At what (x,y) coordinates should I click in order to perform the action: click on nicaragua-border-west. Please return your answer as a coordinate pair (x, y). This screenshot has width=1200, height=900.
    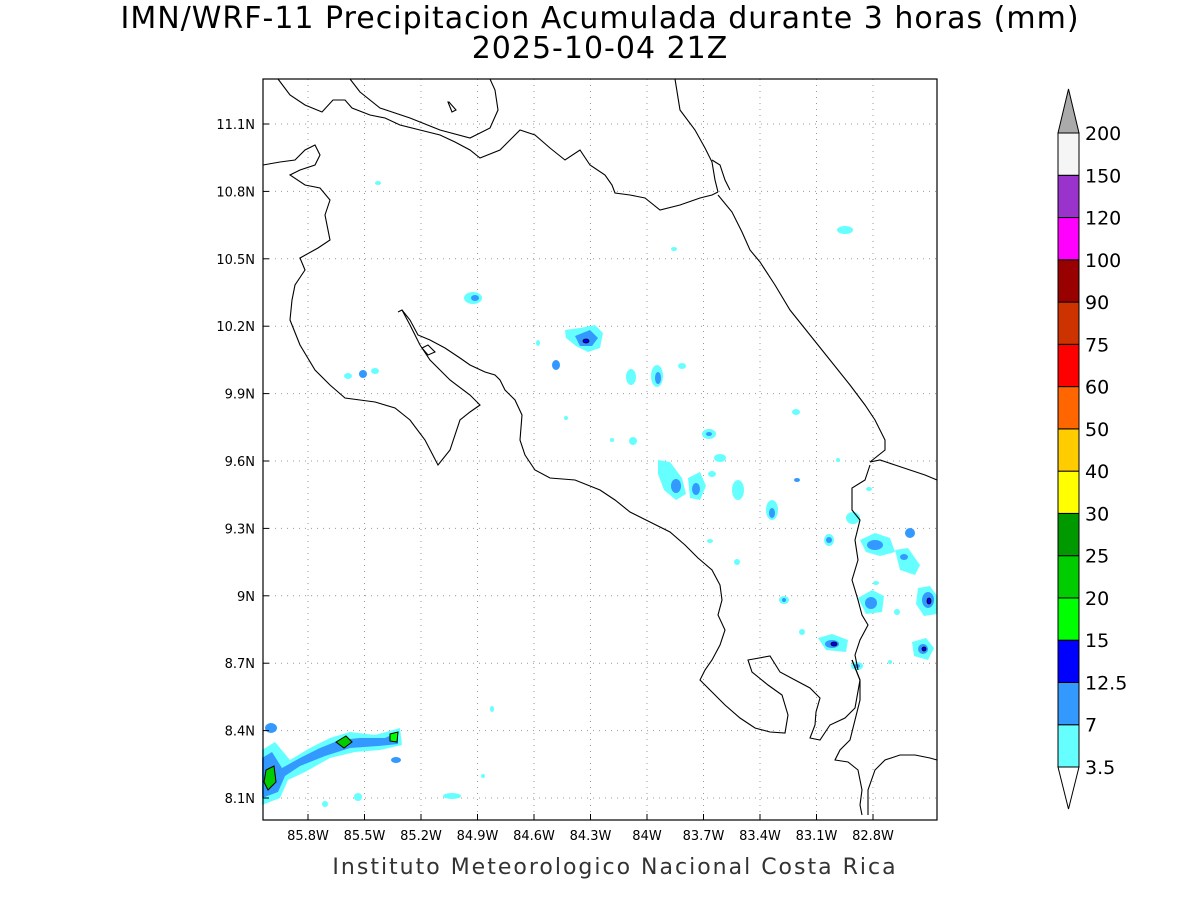
    Looking at the image, I should click on (498, 144).